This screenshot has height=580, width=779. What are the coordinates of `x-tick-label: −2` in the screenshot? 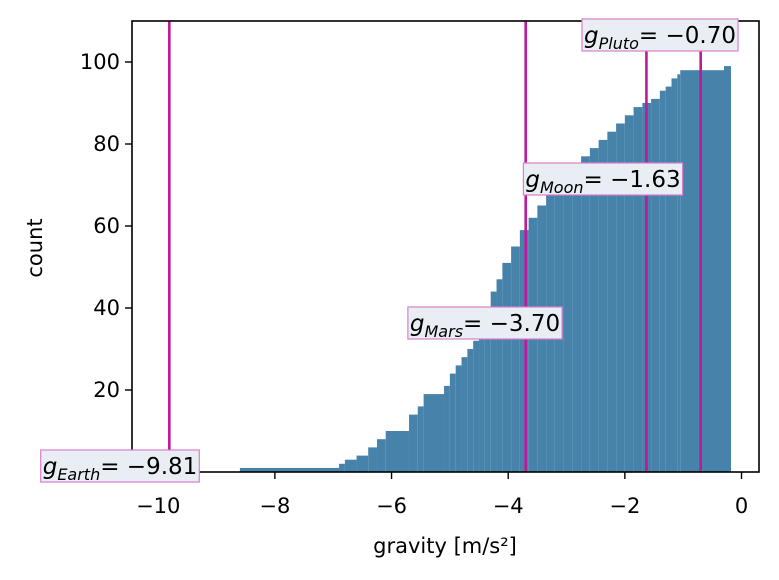 It's located at (624, 506).